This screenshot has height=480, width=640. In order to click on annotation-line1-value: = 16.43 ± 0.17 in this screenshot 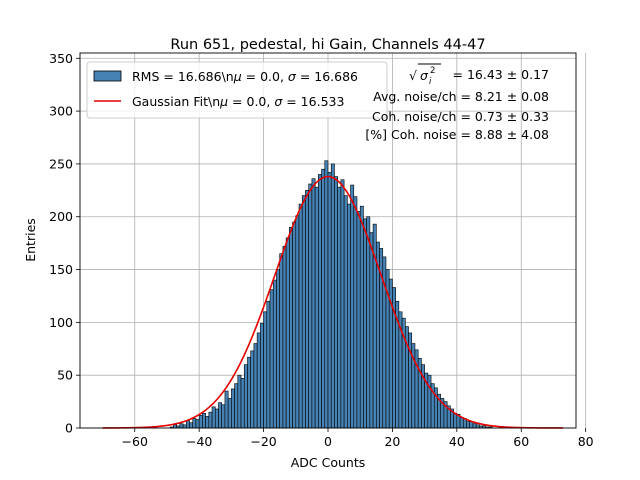, I will do `click(501, 74)`.